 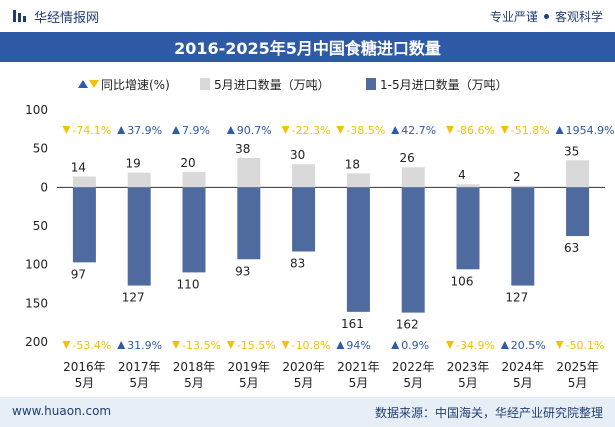 What do you see at coordinates (83, 84) in the screenshot?
I see `legend-up-triangle-icon` at bounding box center [83, 84].